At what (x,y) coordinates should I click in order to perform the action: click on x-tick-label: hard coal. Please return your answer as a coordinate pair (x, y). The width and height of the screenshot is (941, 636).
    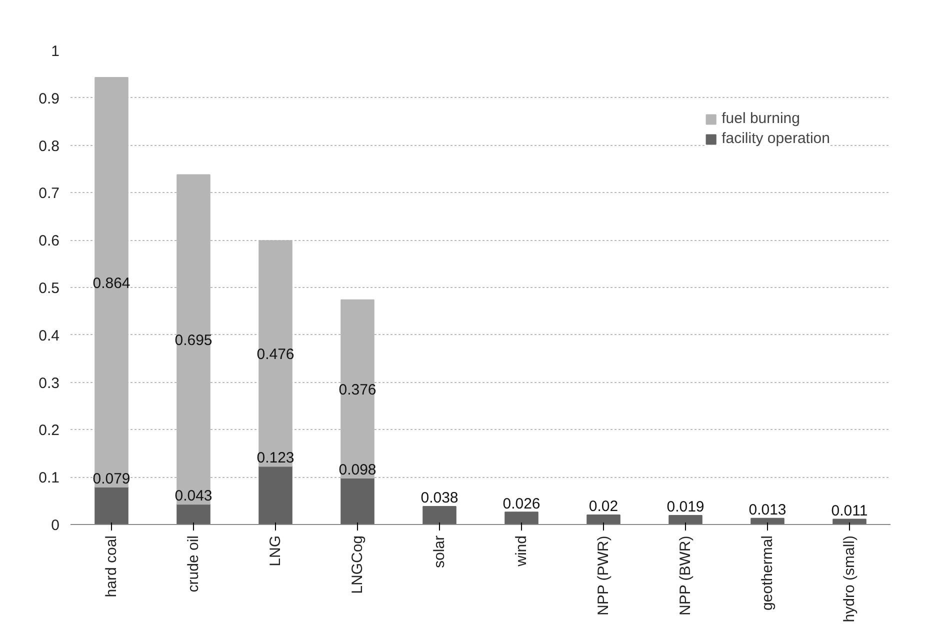
    Looking at the image, I should click on (111, 566).